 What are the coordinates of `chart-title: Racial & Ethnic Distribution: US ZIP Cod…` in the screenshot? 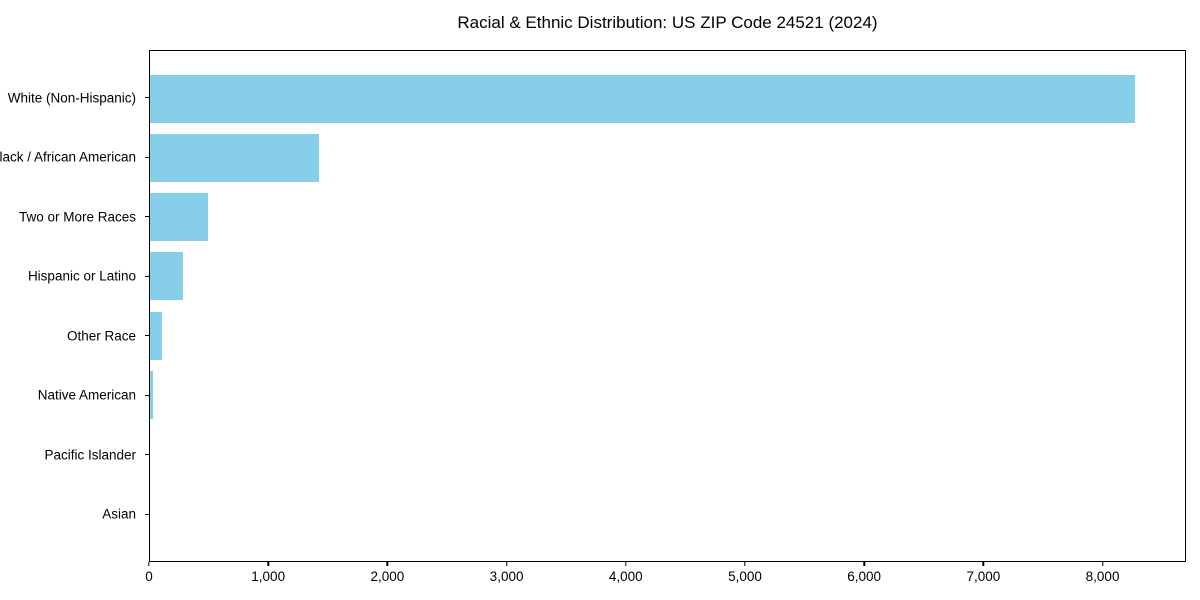 It's located at (667, 22).